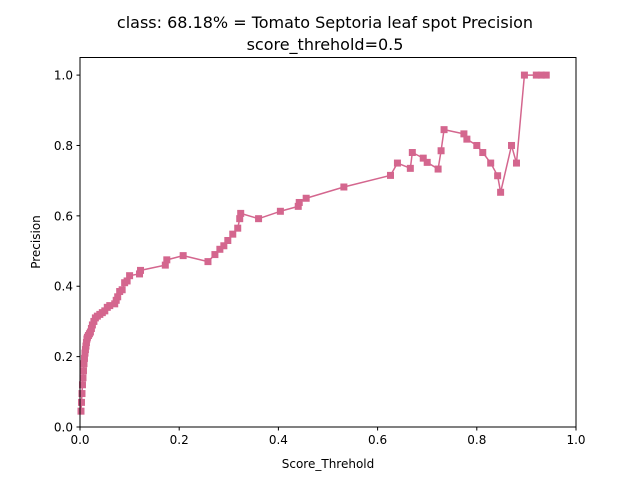  I want to click on x-tick-label: 0.2, so click(179, 440).